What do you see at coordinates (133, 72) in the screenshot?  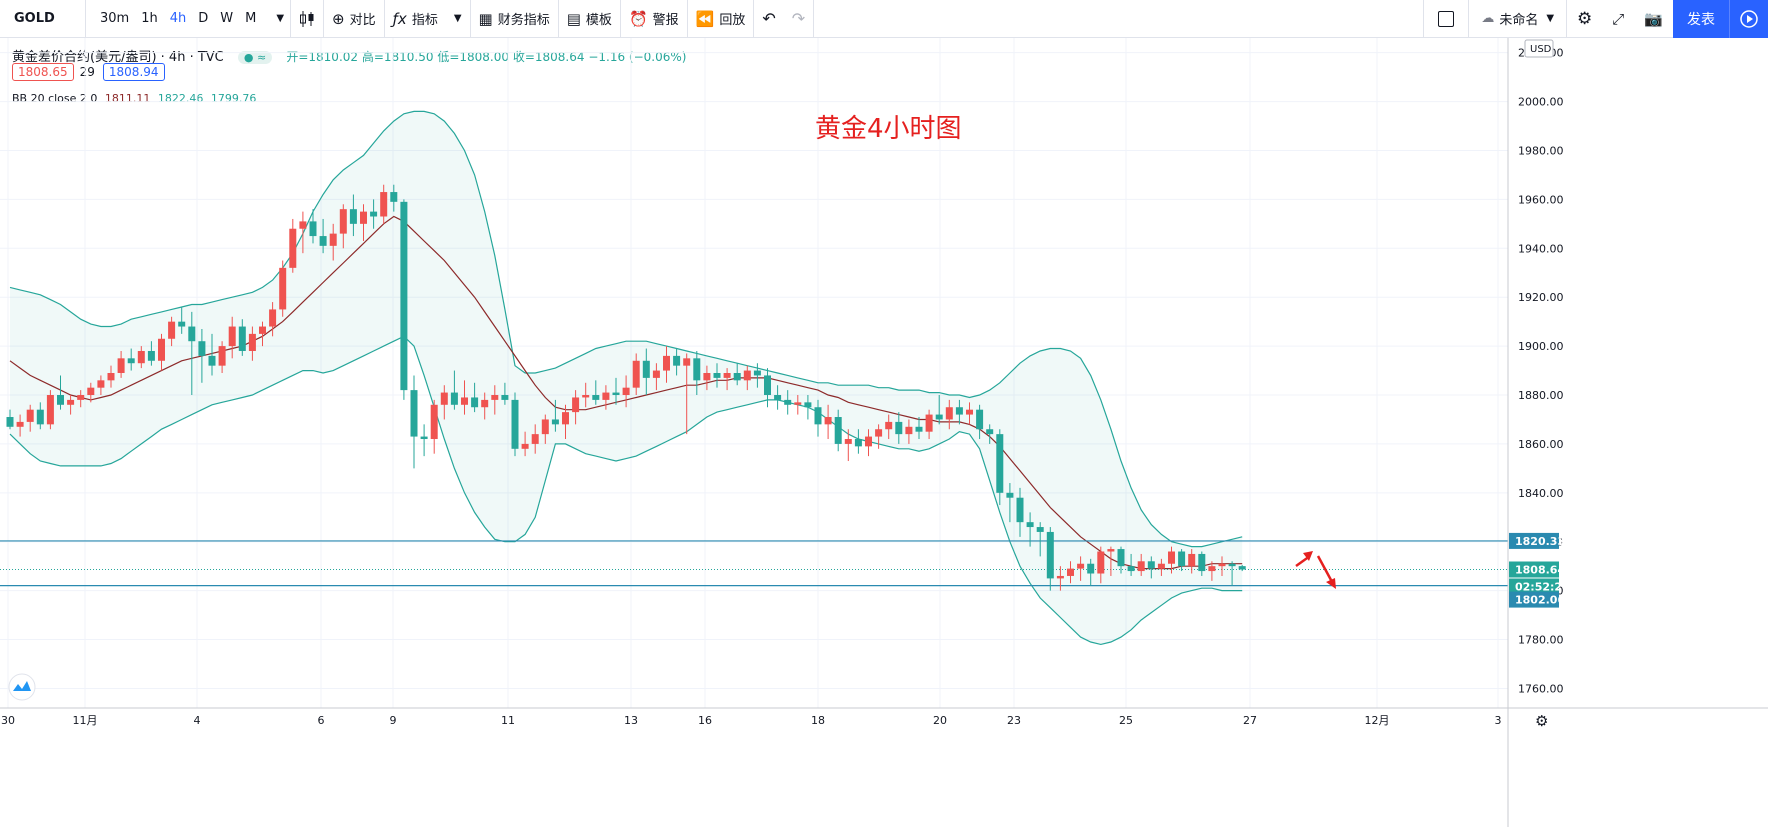 I see `ask-price: 1808.94` at bounding box center [133, 72].